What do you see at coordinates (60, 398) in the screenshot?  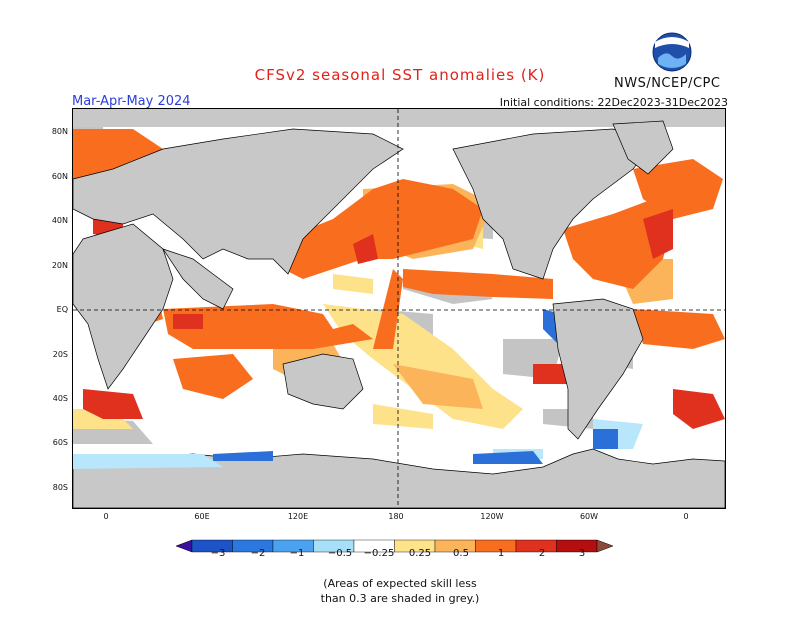 I see `lat-label: 40S` at bounding box center [60, 398].